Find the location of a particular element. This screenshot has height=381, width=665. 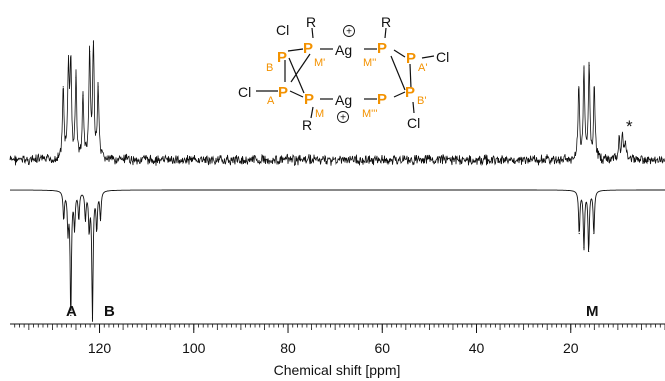

charge-sign-bottom: + is located at coordinates (343, 118).